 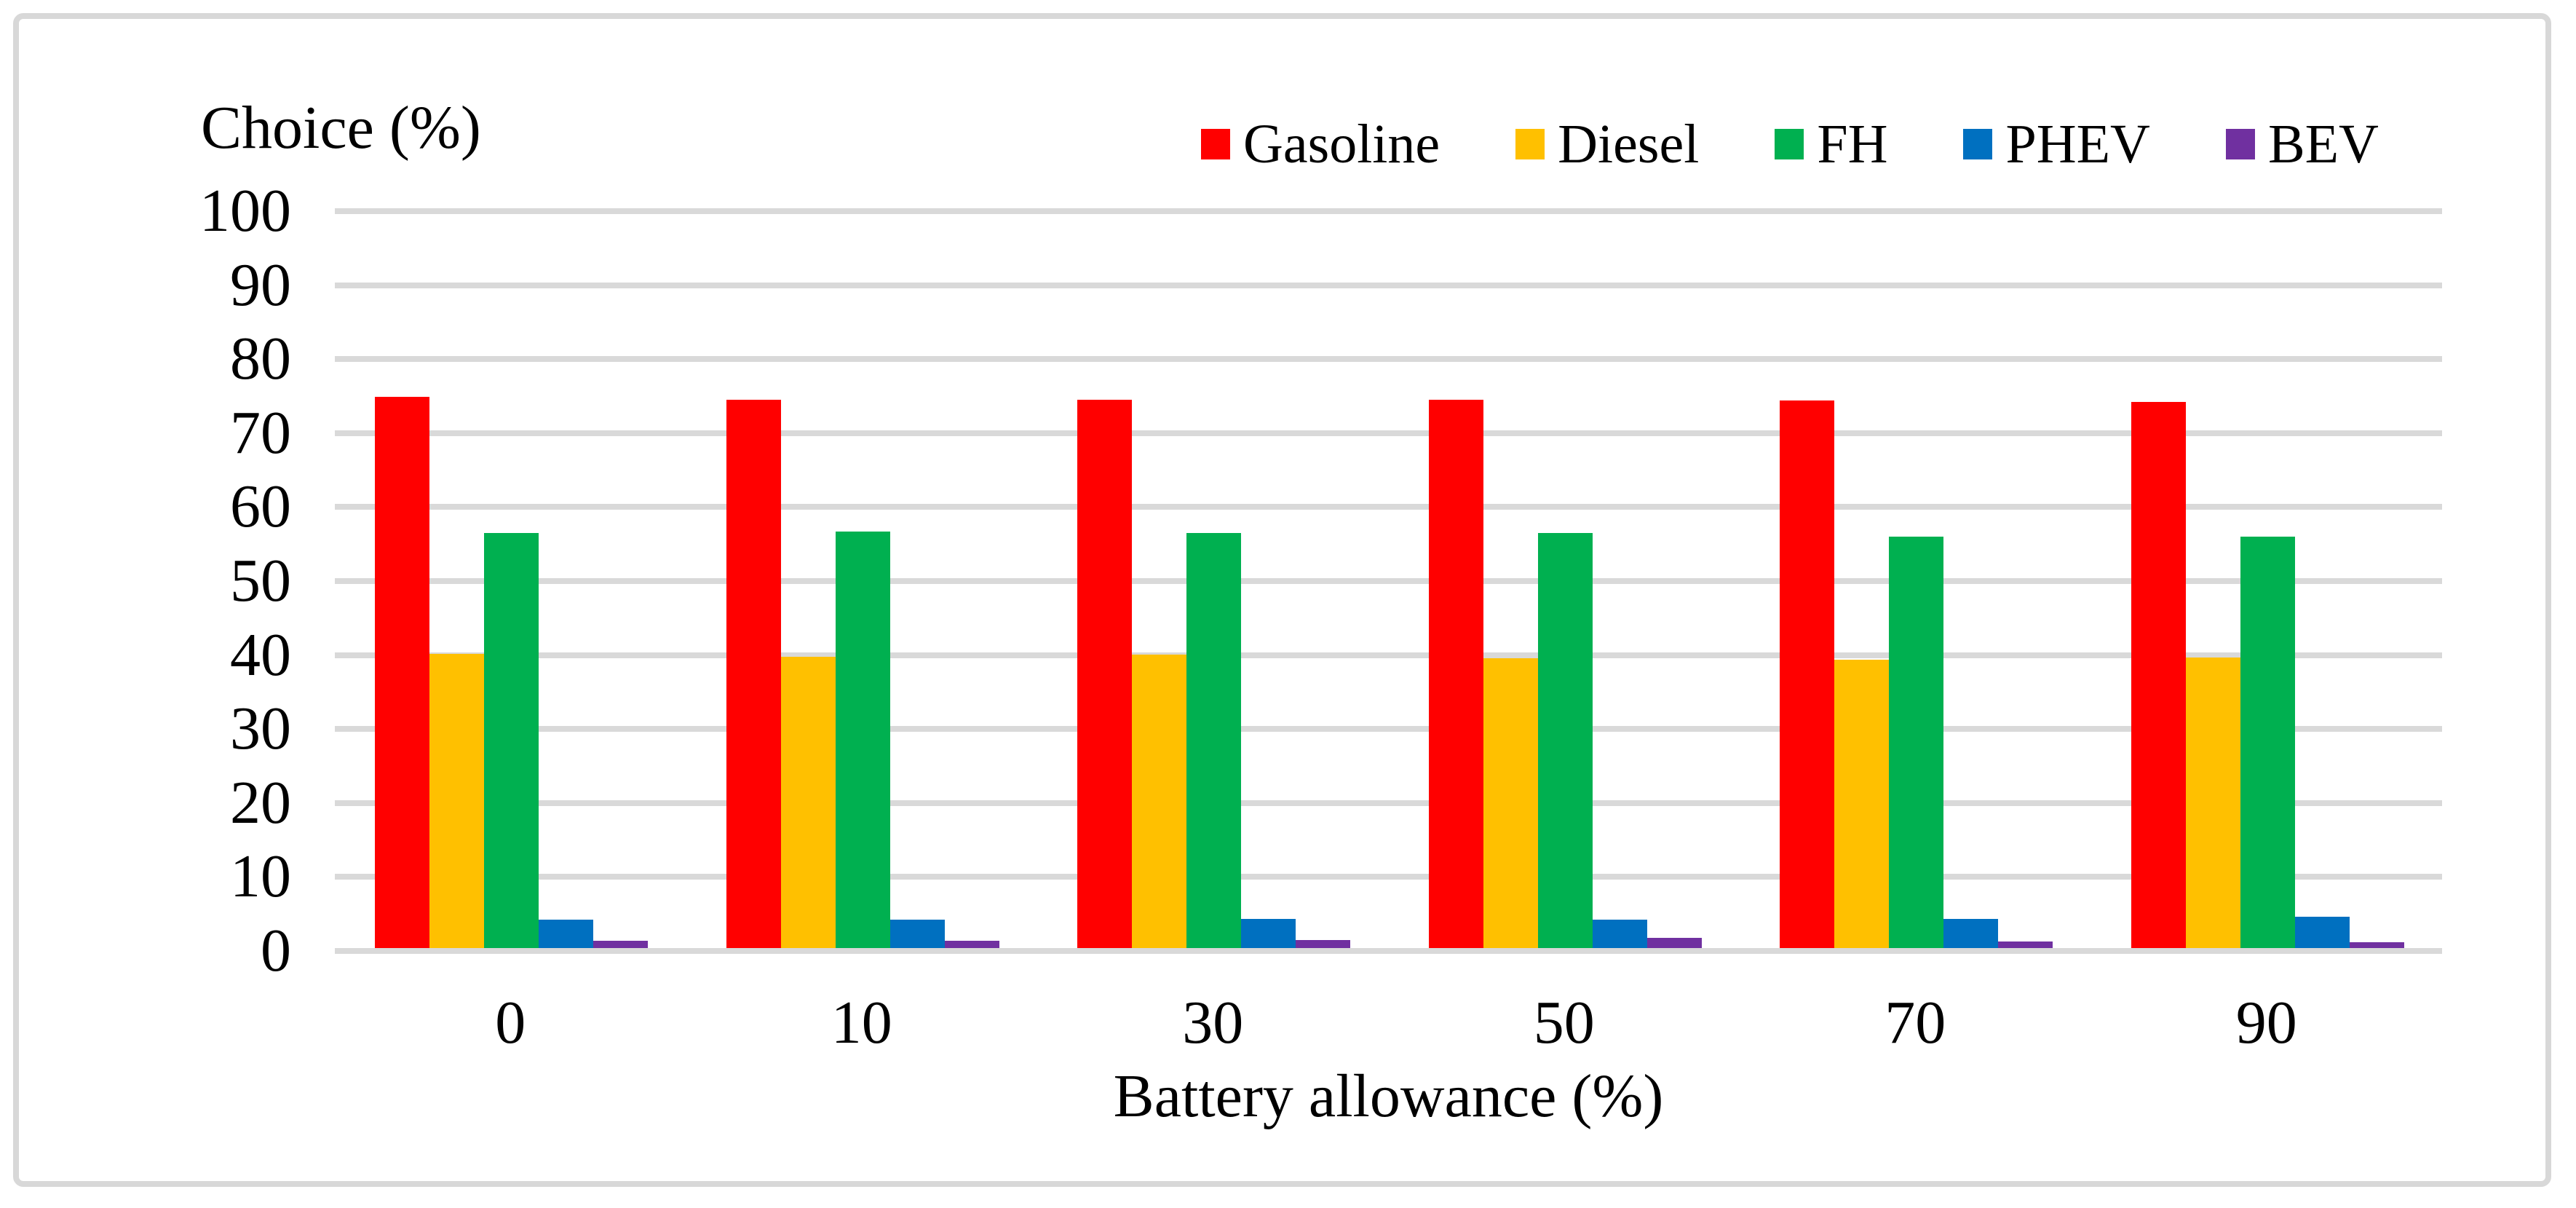 I want to click on bar-gasoline-x10, so click(x=753, y=674).